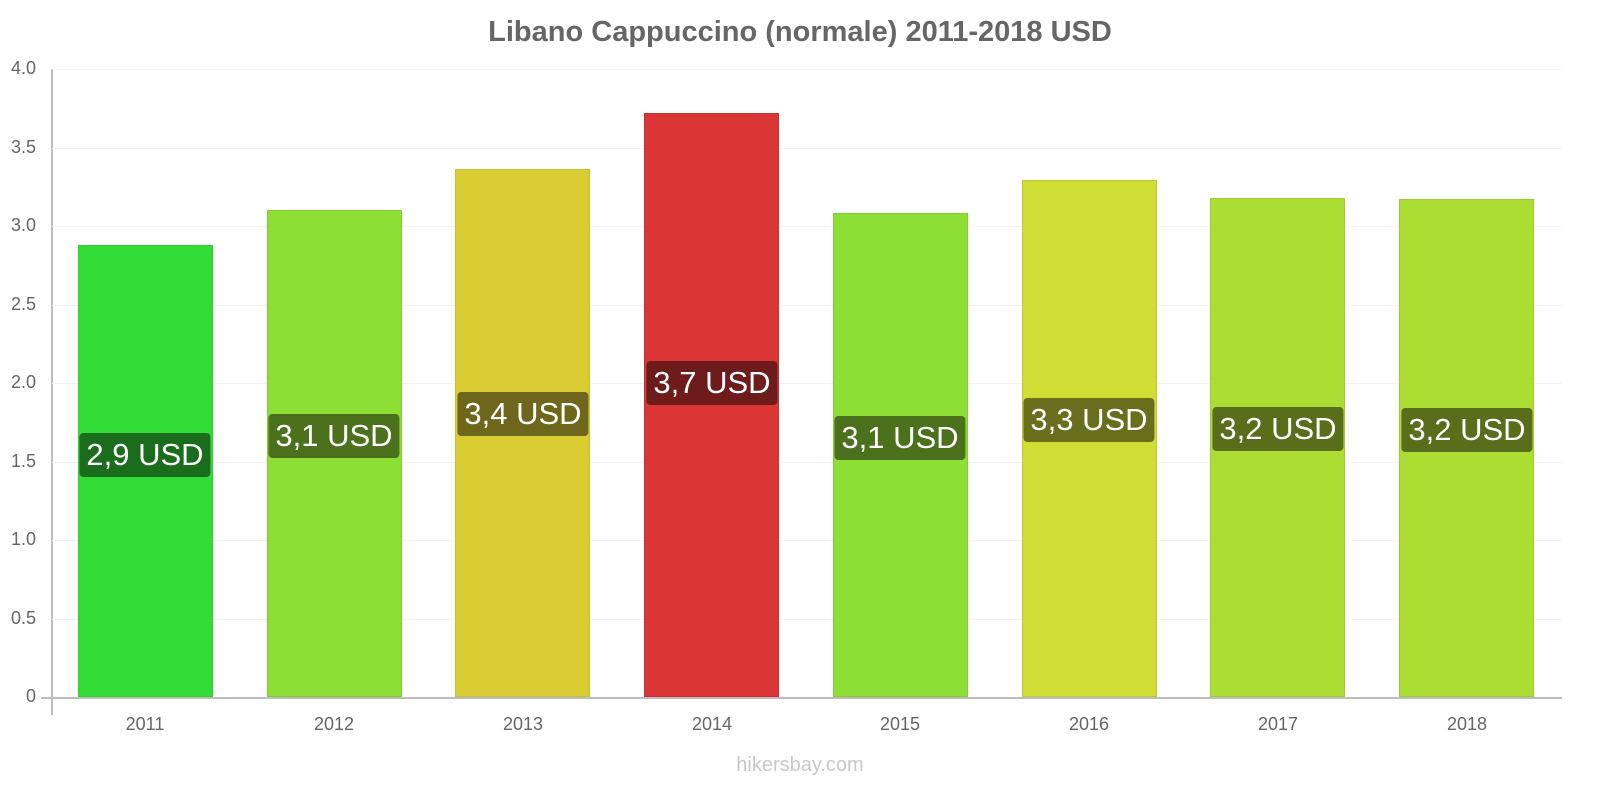 This screenshot has height=800, width=1600. What do you see at coordinates (801, 698) in the screenshot?
I see `x-axis-line` at bounding box center [801, 698].